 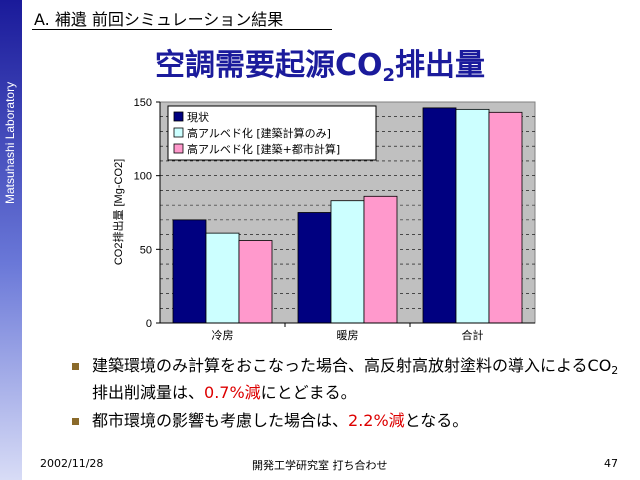 What do you see at coordinates (220, 420) in the screenshot?
I see `bullet-2-text: 都市環境の影響も考慮した場合は、` at bounding box center [220, 420].